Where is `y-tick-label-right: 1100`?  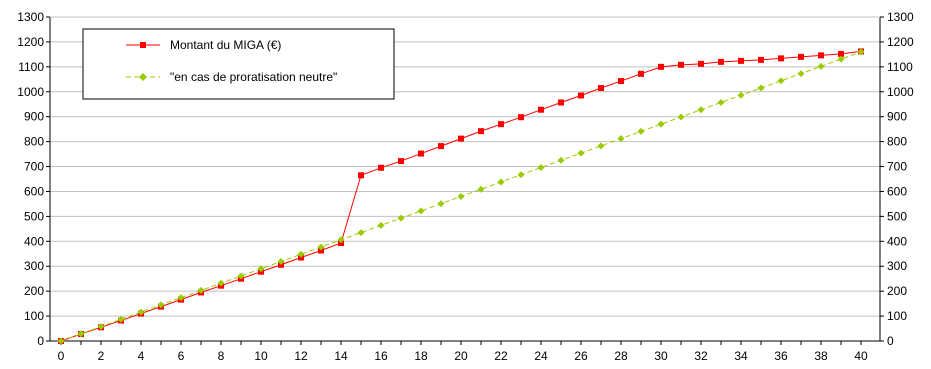
y-tick-label-right: 1100 is located at coordinates (900, 67).